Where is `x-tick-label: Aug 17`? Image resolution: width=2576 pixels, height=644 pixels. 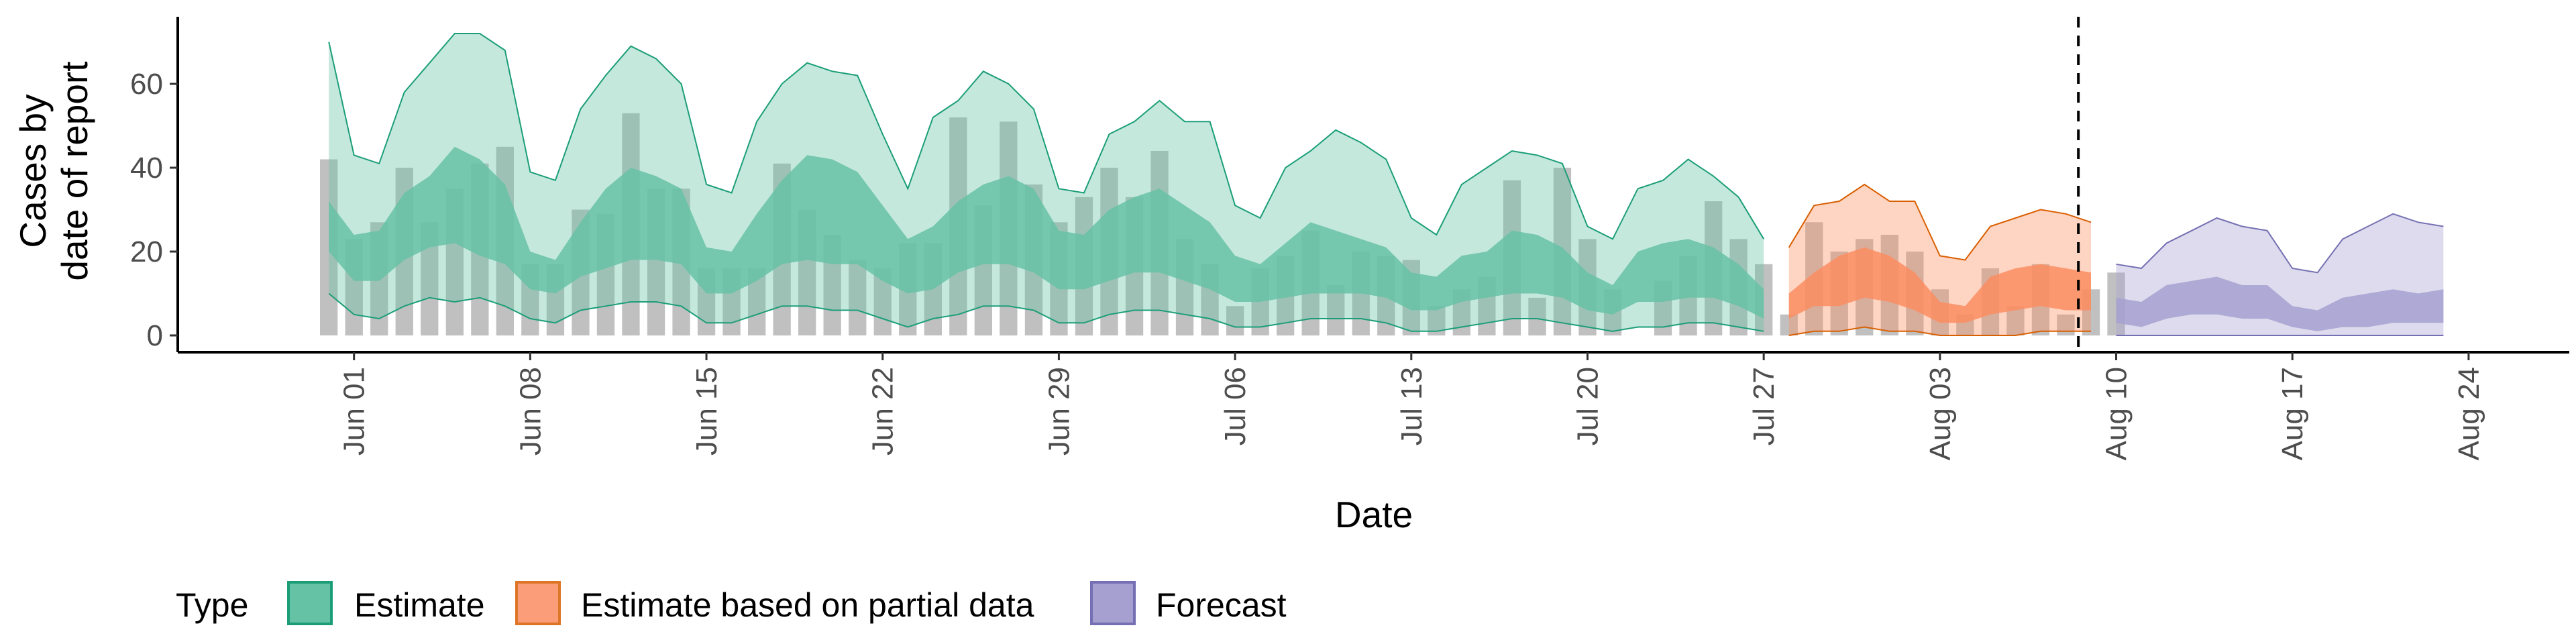 x-tick-label: Aug 17 is located at coordinates (2292, 413).